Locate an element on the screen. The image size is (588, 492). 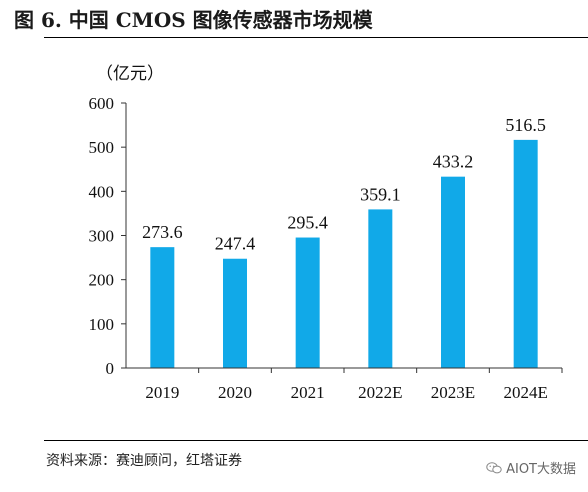
bar-2020 is located at coordinates (235, 313).